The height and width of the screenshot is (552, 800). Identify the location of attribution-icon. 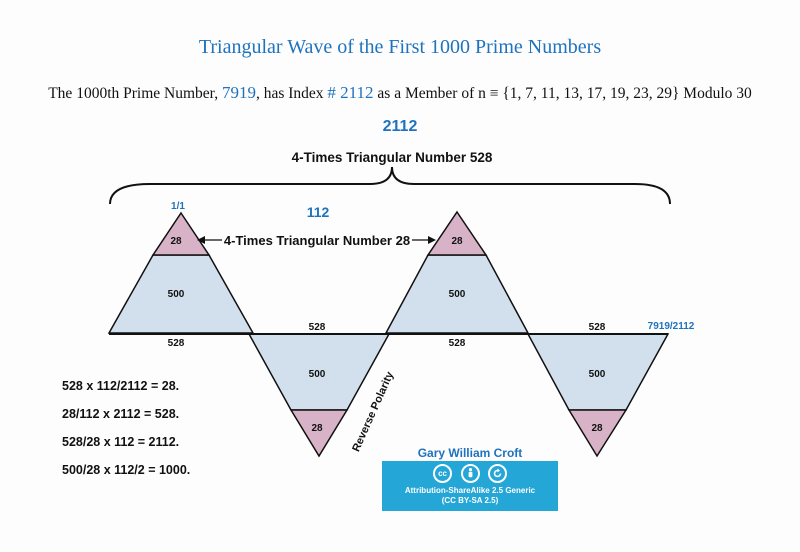
(470, 473).